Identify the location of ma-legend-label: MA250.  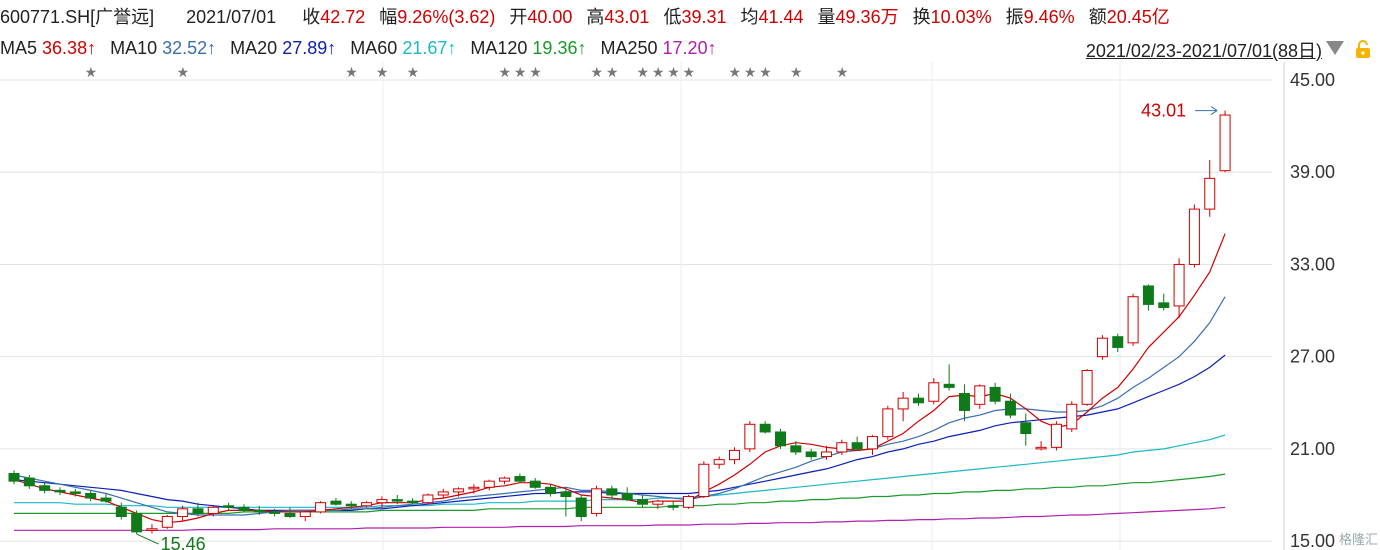
(629, 48).